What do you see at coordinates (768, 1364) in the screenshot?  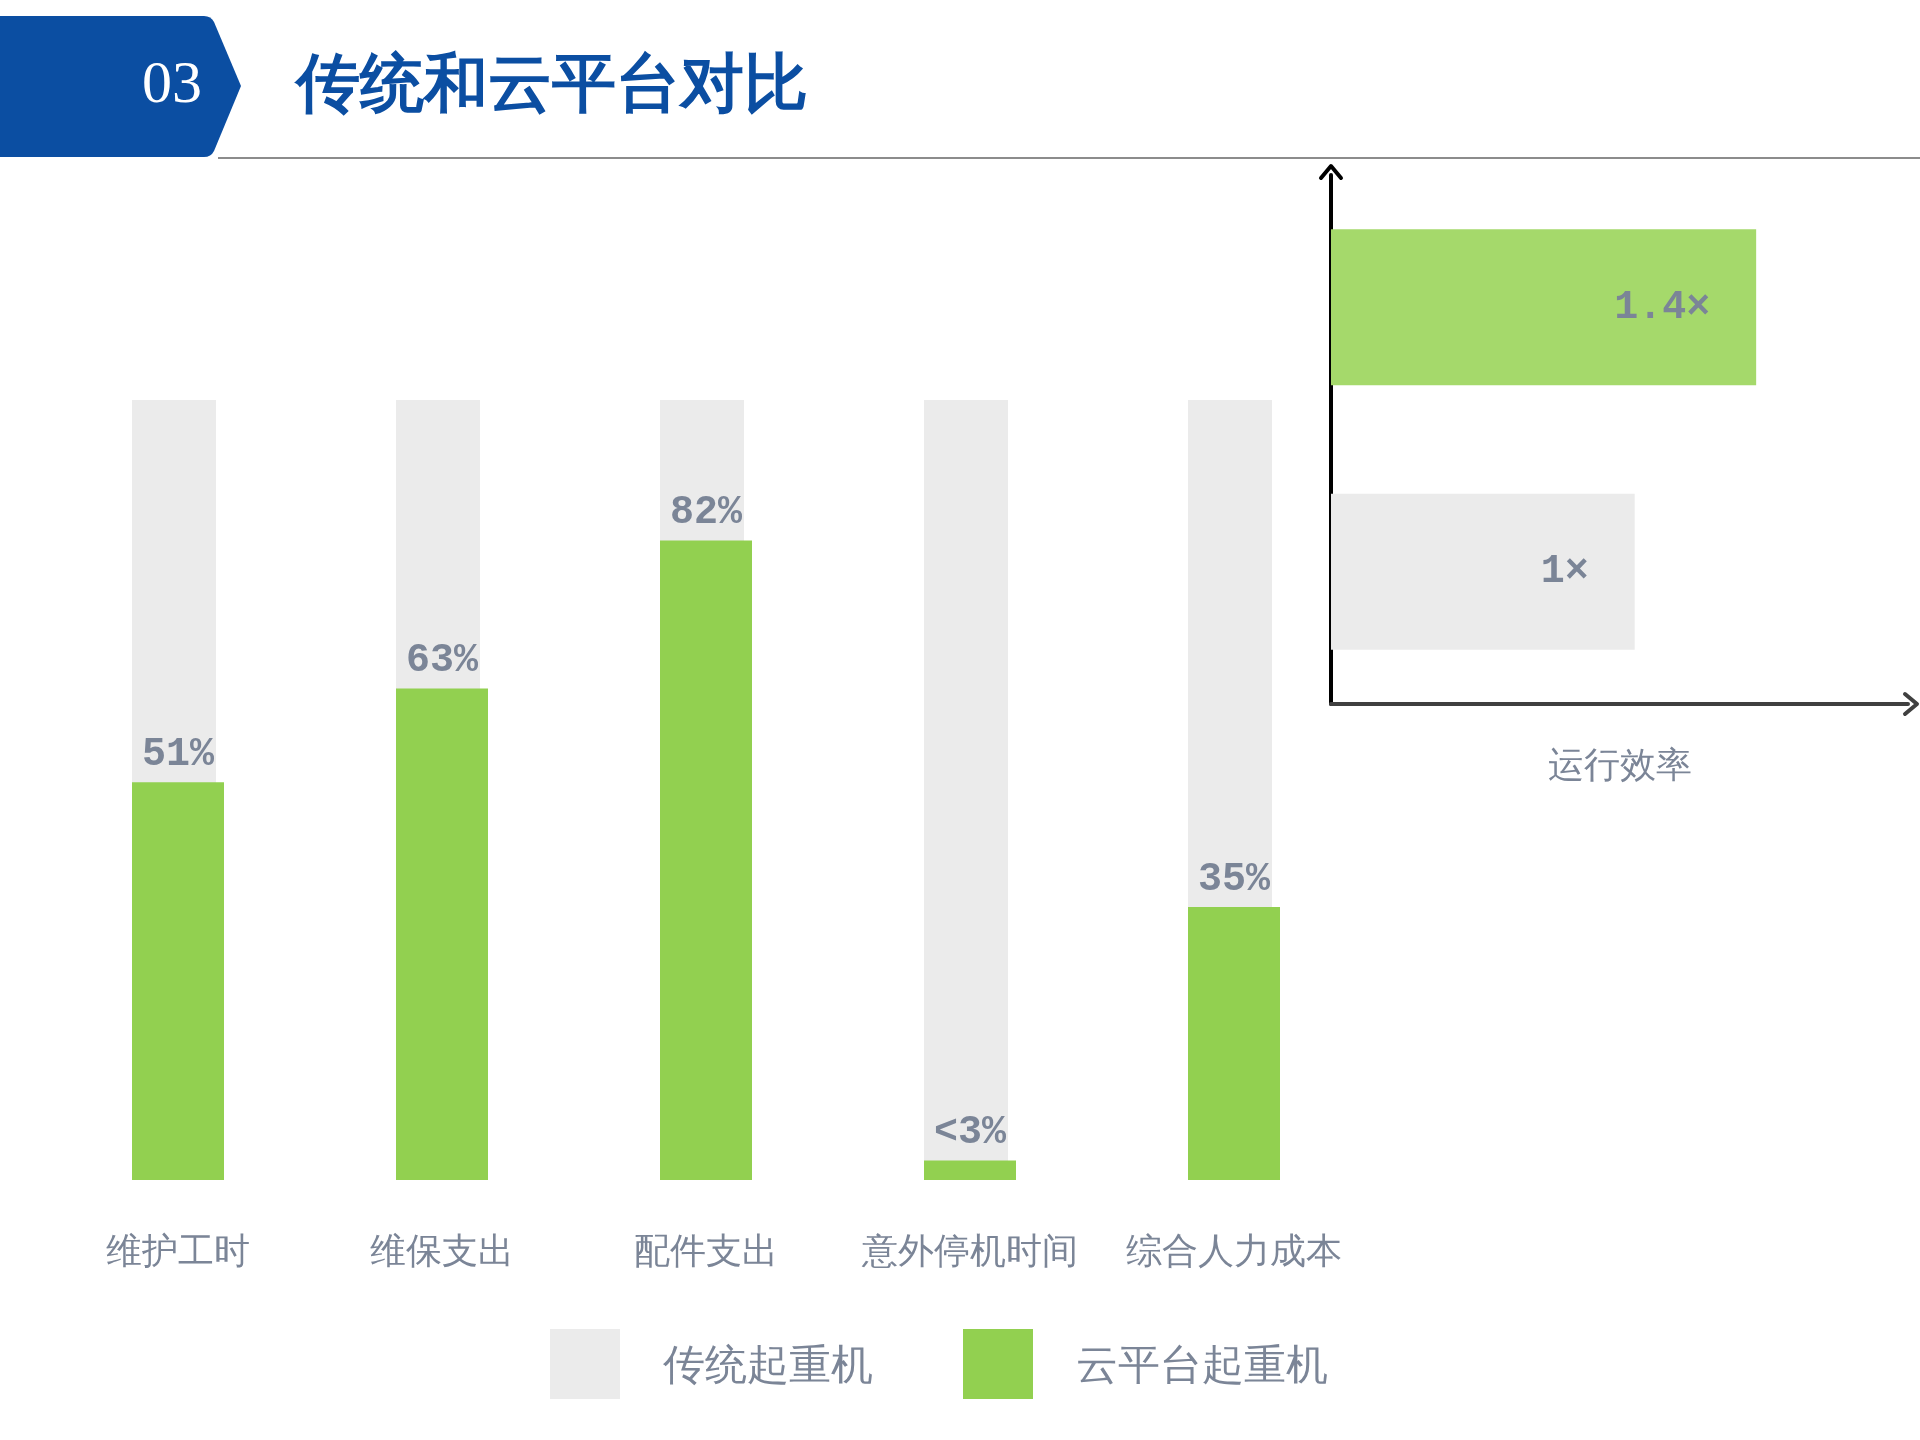 I see `legend-label: 传统起重机` at bounding box center [768, 1364].